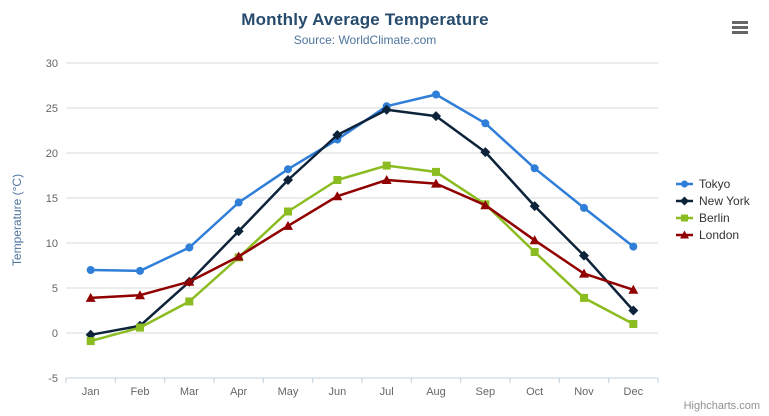 The width and height of the screenshot is (769, 416). I want to click on legend-item-tokyo: Tokyo, so click(713, 184).